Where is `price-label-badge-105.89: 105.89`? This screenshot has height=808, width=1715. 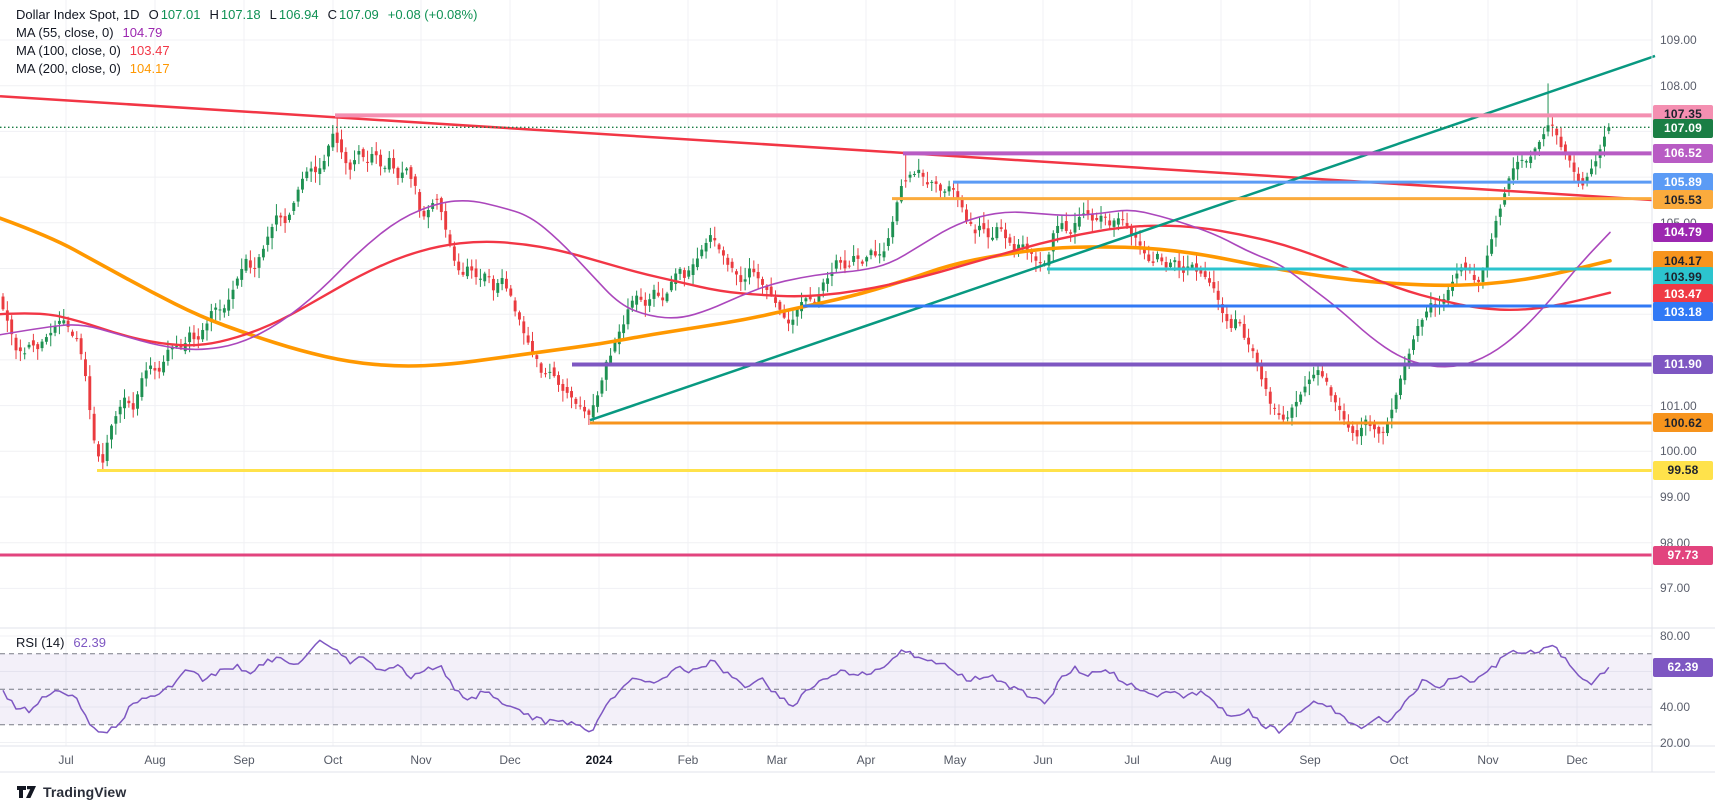 price-label-badge-105.89: 105.89 is located at coordinates (1683, 182).